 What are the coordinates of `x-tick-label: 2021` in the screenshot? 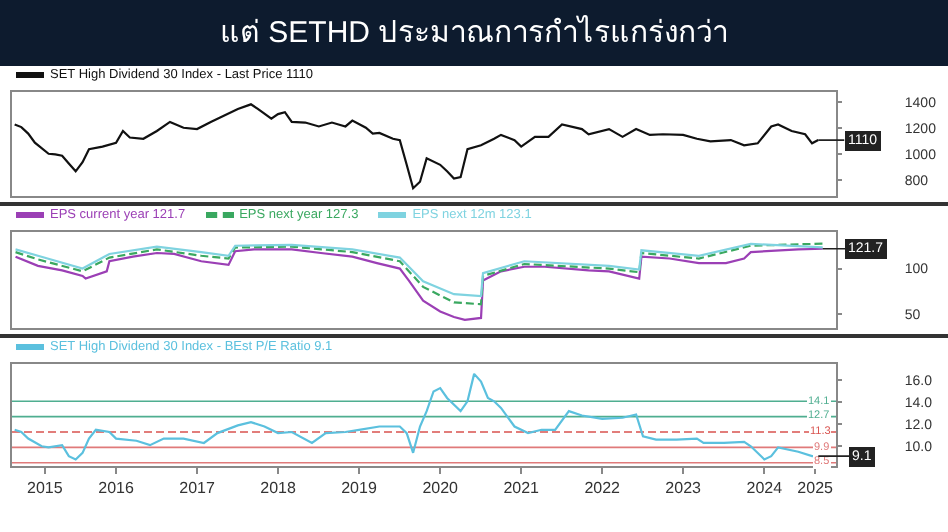 It's located at (522, 488).